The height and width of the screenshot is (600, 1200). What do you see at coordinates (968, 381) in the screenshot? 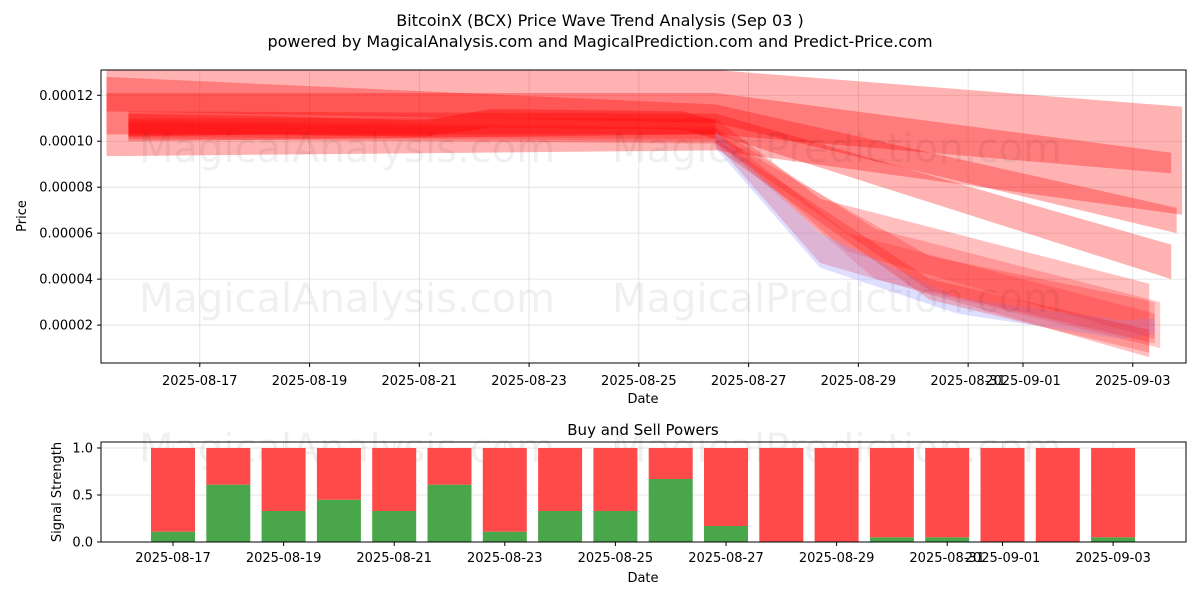
I see `price-x-tick-label: 2025-08-31` at bounding box center [968, 381].